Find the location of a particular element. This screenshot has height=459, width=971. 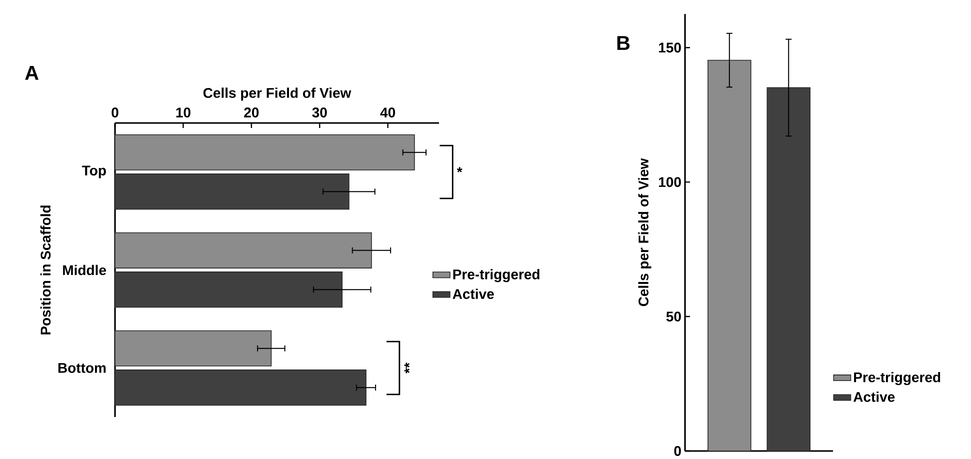

x-tick-label: 10 is located at coordinates (183, 112).